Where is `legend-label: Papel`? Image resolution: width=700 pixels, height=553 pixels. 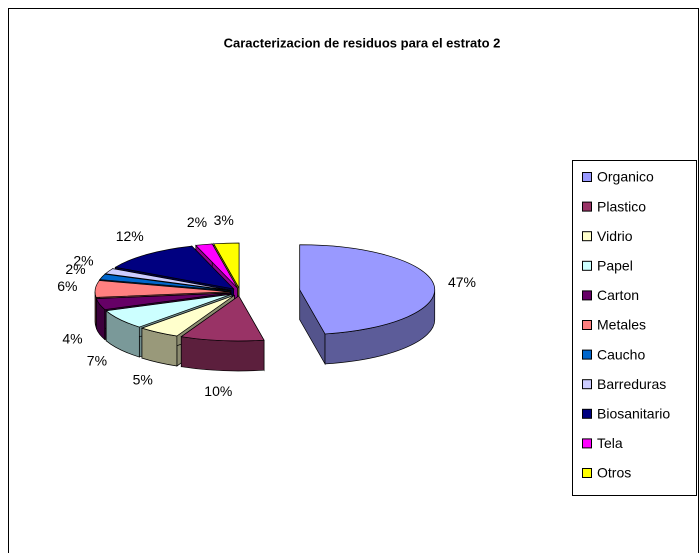 legend-label: Papel is located at coordinates (615, 266).